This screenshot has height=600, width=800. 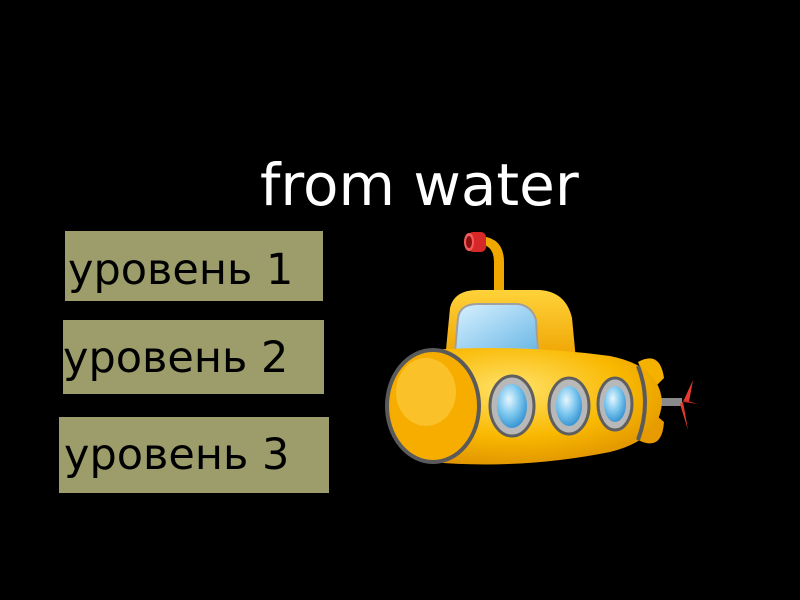 What do you see at coordinates (484, 266) in the screenshot?
I see `periscope` at bounding box center [484, 266].